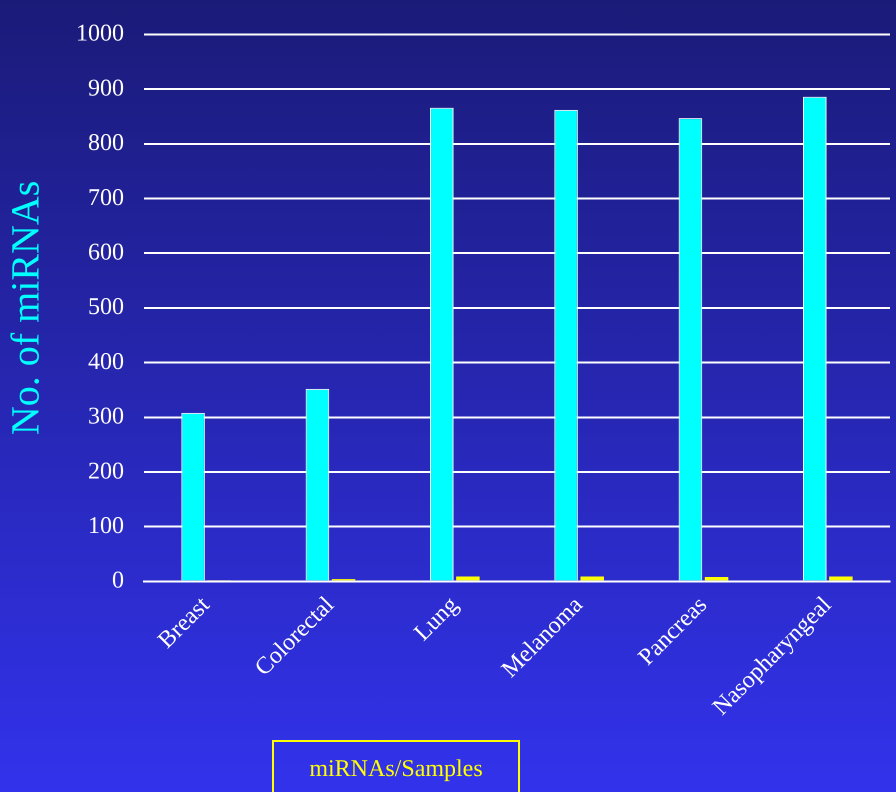 The height and width of the screenshot is (792, 896). Describe the element at coordinates (396, 766) in the screenshot. I see `text: miRNAs/Samples` at that location.